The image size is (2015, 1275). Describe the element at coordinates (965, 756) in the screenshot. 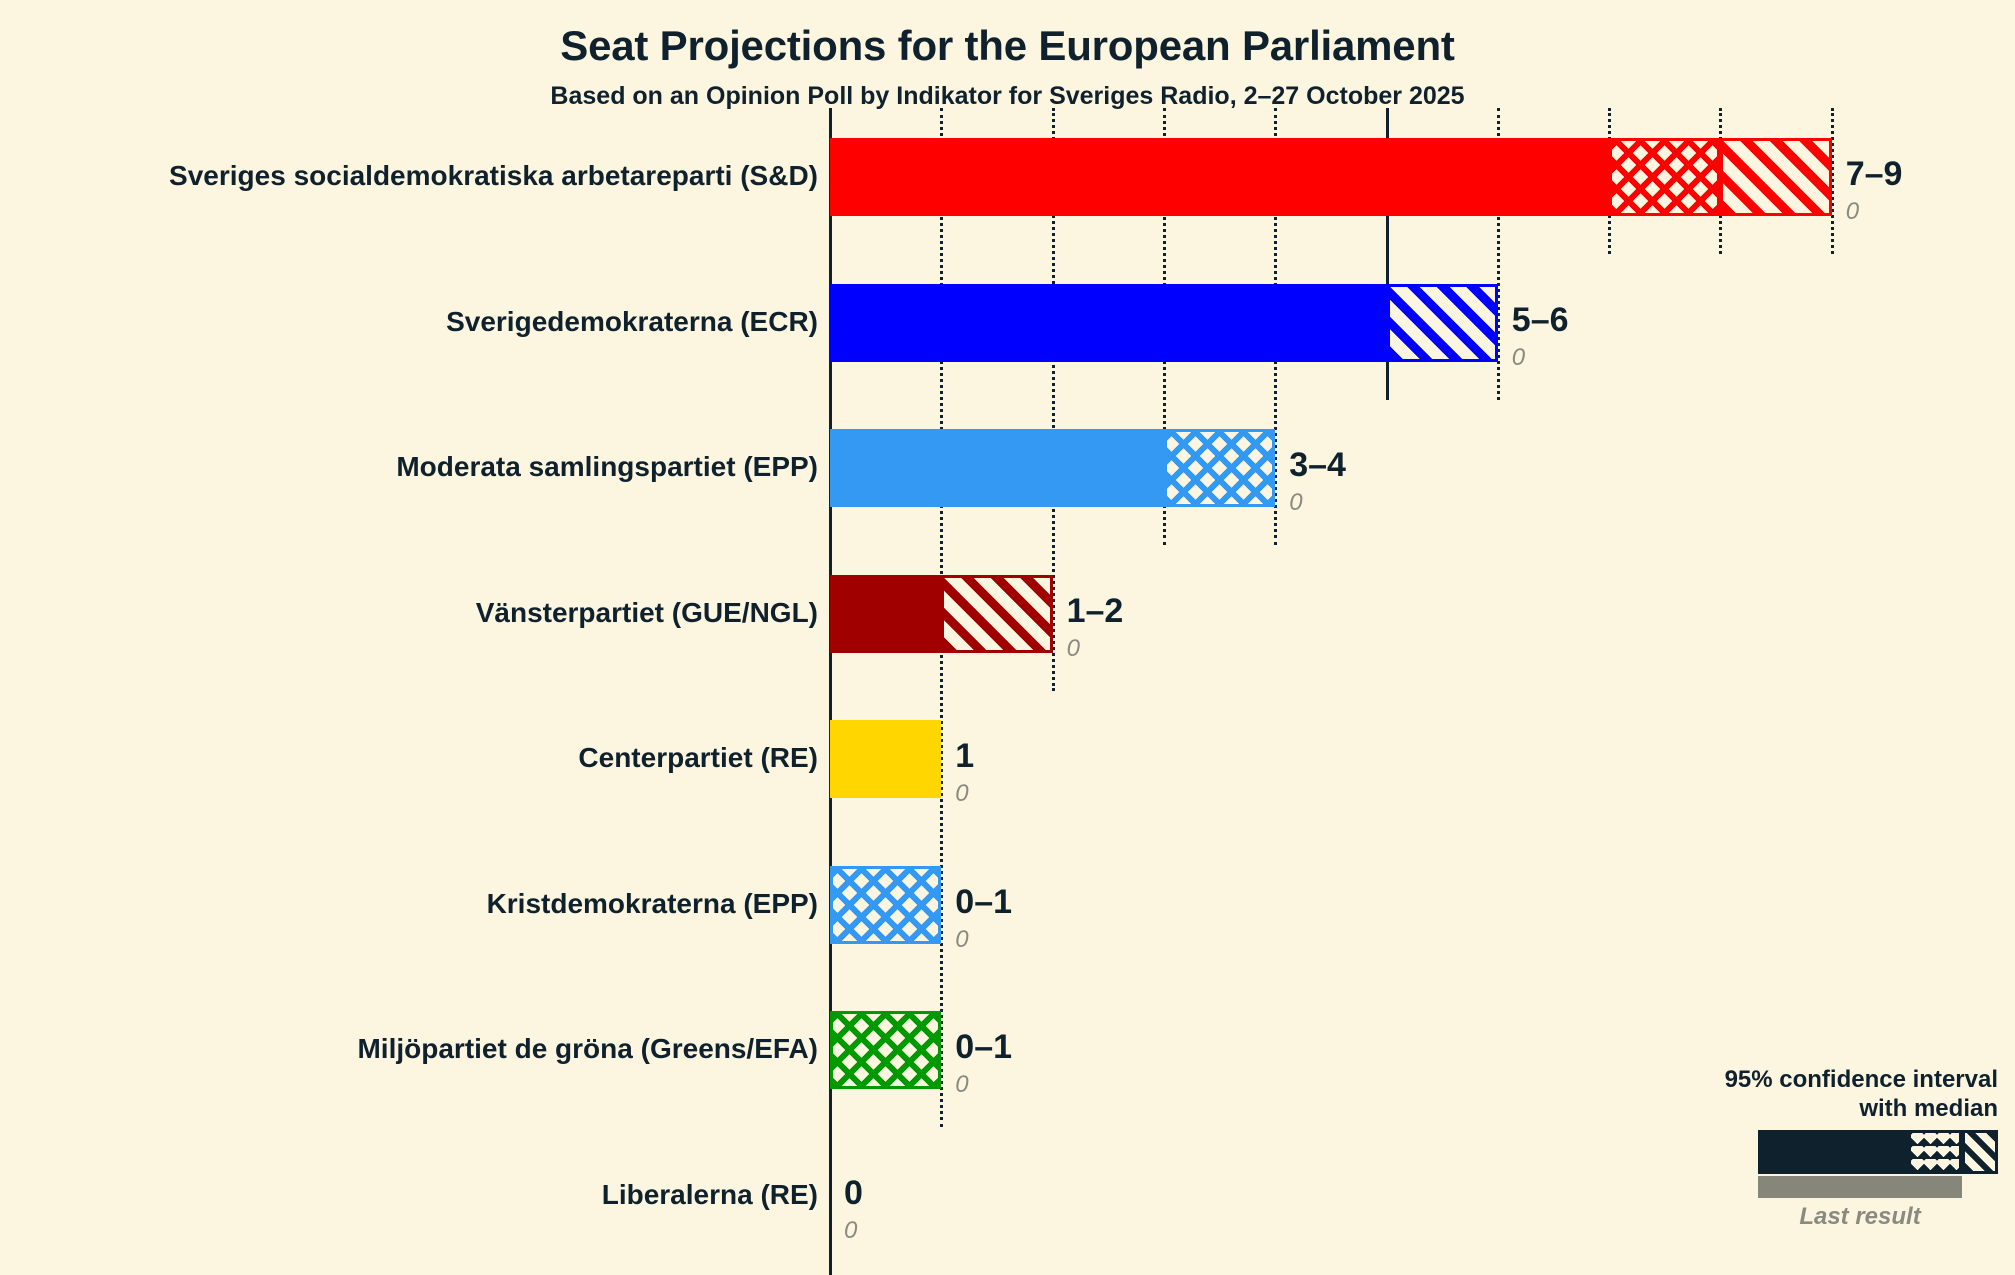

I see `value-range-c: 1` at that location.